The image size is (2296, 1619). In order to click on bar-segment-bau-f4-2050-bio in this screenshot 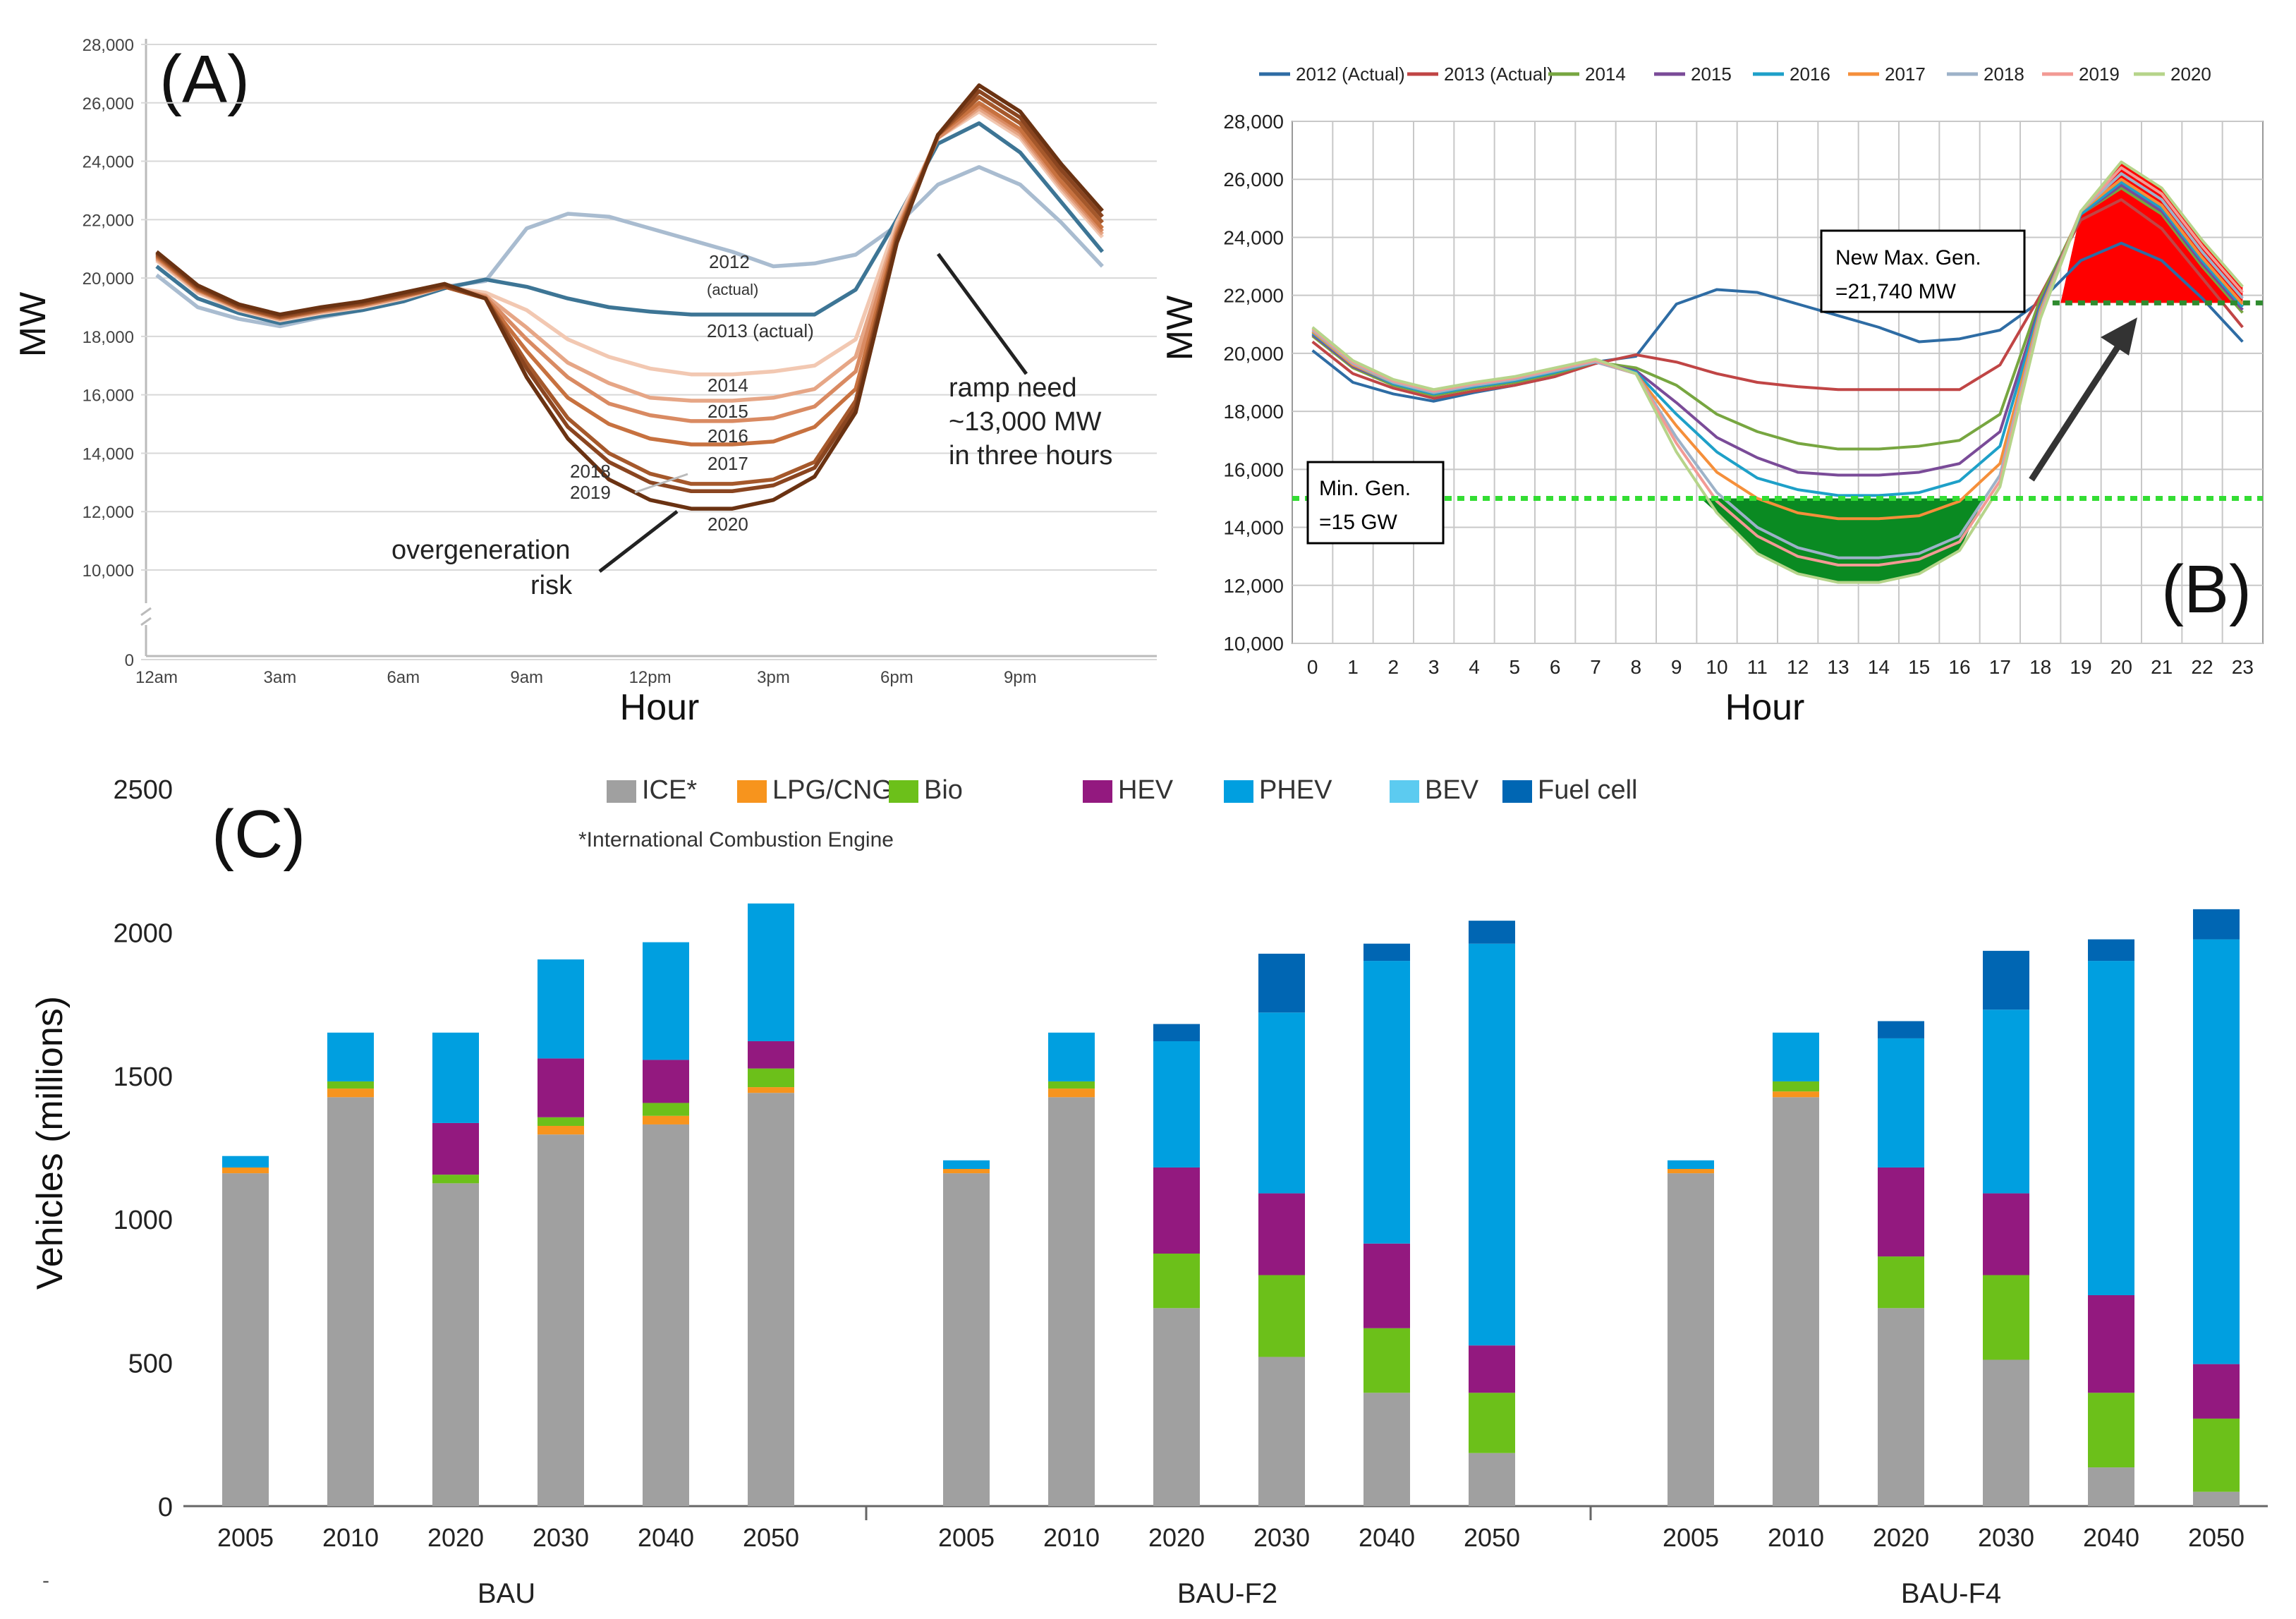, I will do `click(2216, 1455)`.